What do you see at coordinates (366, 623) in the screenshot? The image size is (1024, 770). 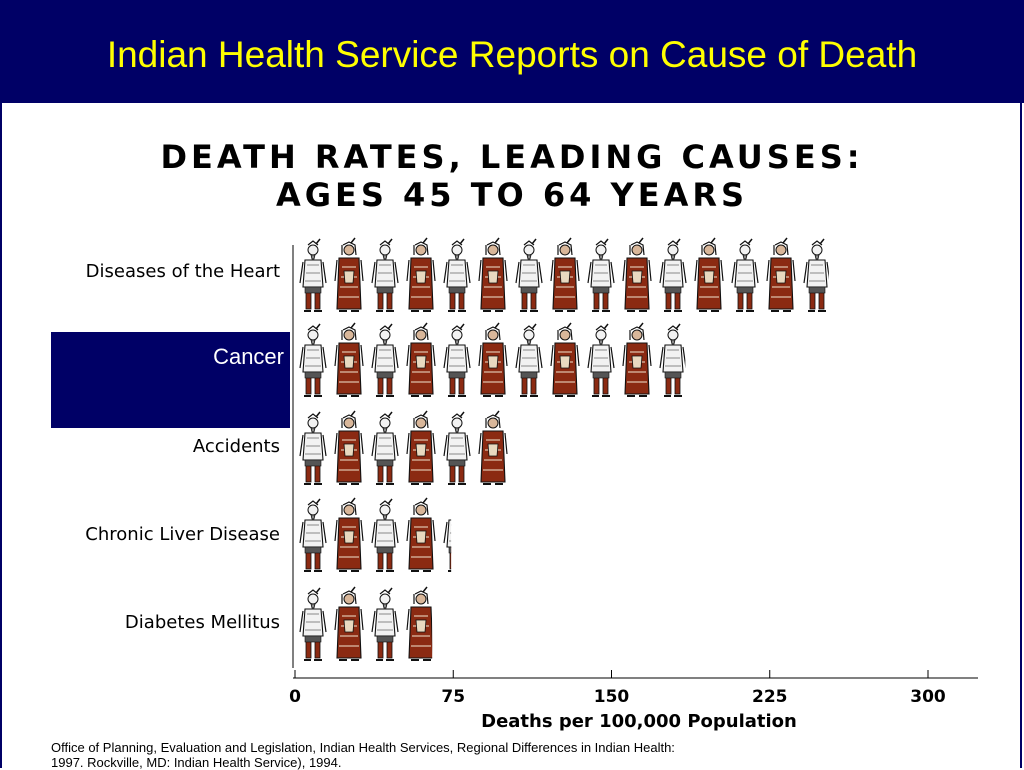 I see `bar-diabetes-mellitus` at bounding box center [366, 623].